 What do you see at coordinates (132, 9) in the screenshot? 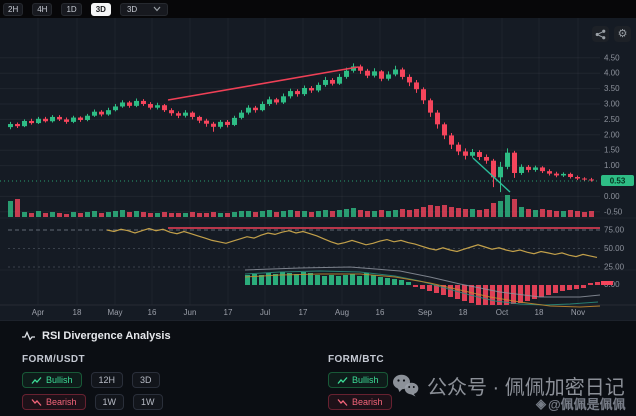
I see `timeframe-dropdown-value: 3D` at bounding box center [132, 9].